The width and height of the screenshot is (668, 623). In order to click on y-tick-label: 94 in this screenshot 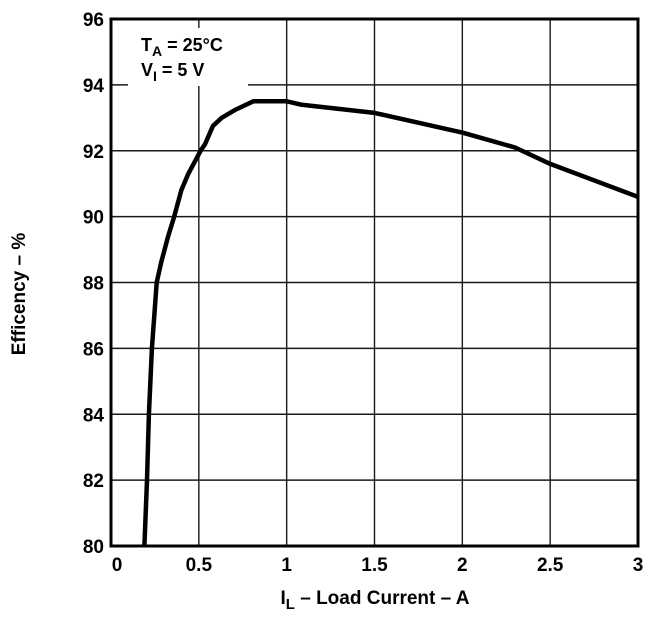, I will do `click(94, 86)`.